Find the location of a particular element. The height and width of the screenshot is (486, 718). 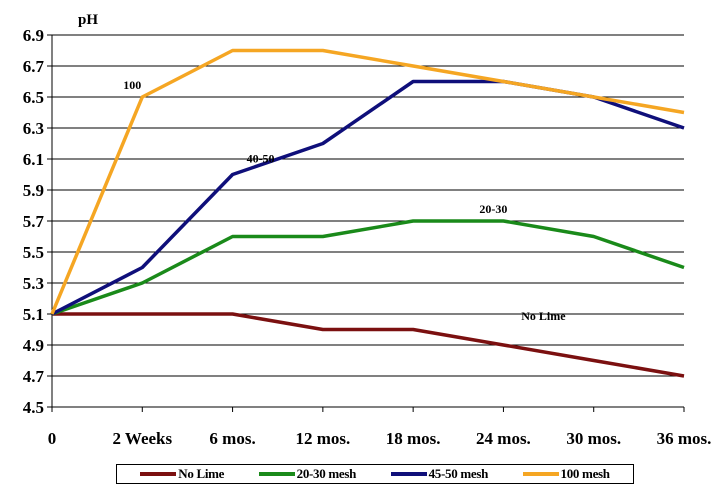

y-tick-label: 4.9 is located at coordinates (33, 345).